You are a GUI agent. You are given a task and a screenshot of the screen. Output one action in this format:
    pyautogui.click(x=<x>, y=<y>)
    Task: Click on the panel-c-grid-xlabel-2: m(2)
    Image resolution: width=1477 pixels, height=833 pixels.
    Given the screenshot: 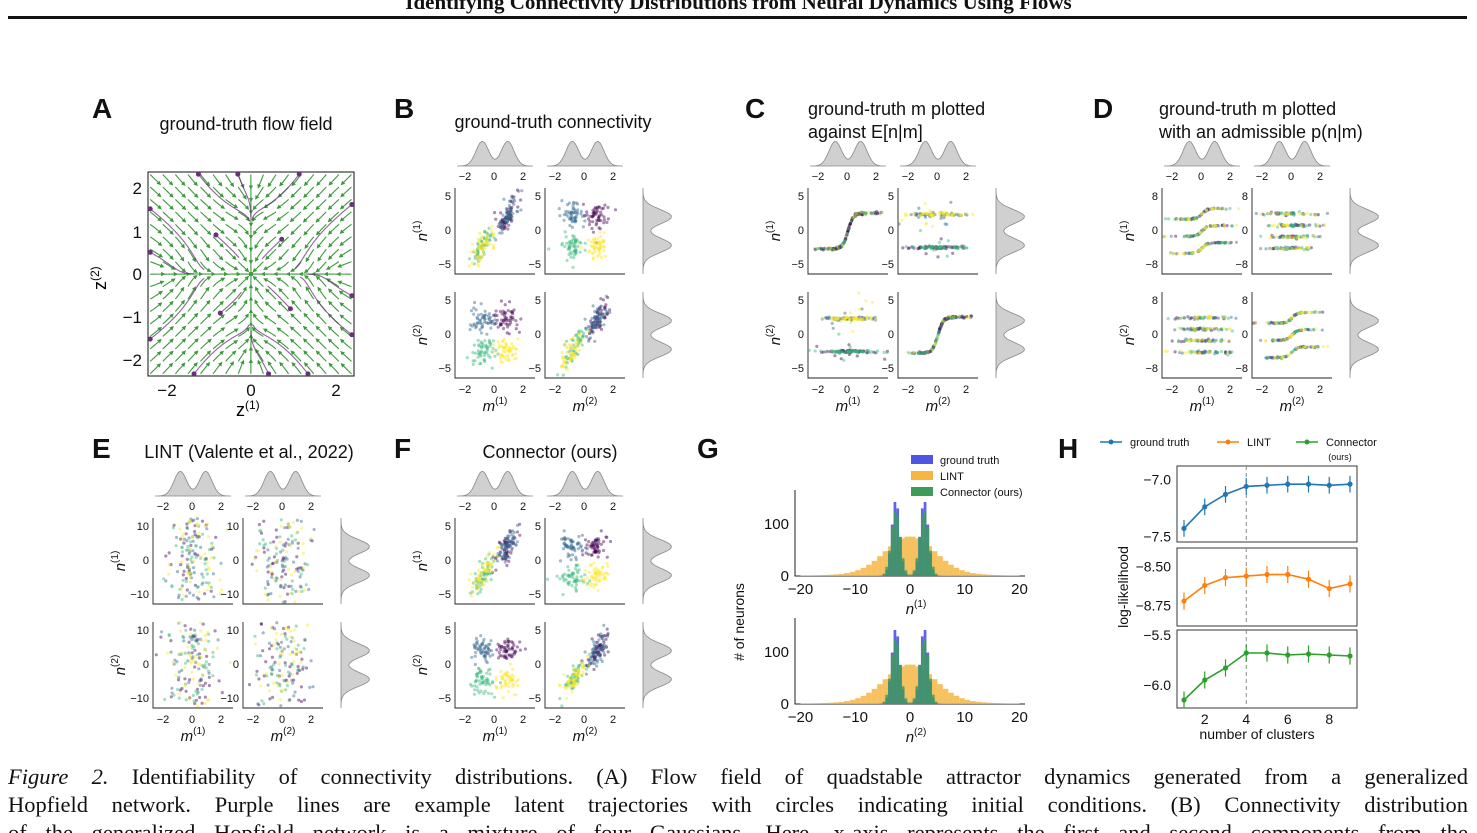 What is the action you would take?
    pyautogui.click(x=938, y=405)
    